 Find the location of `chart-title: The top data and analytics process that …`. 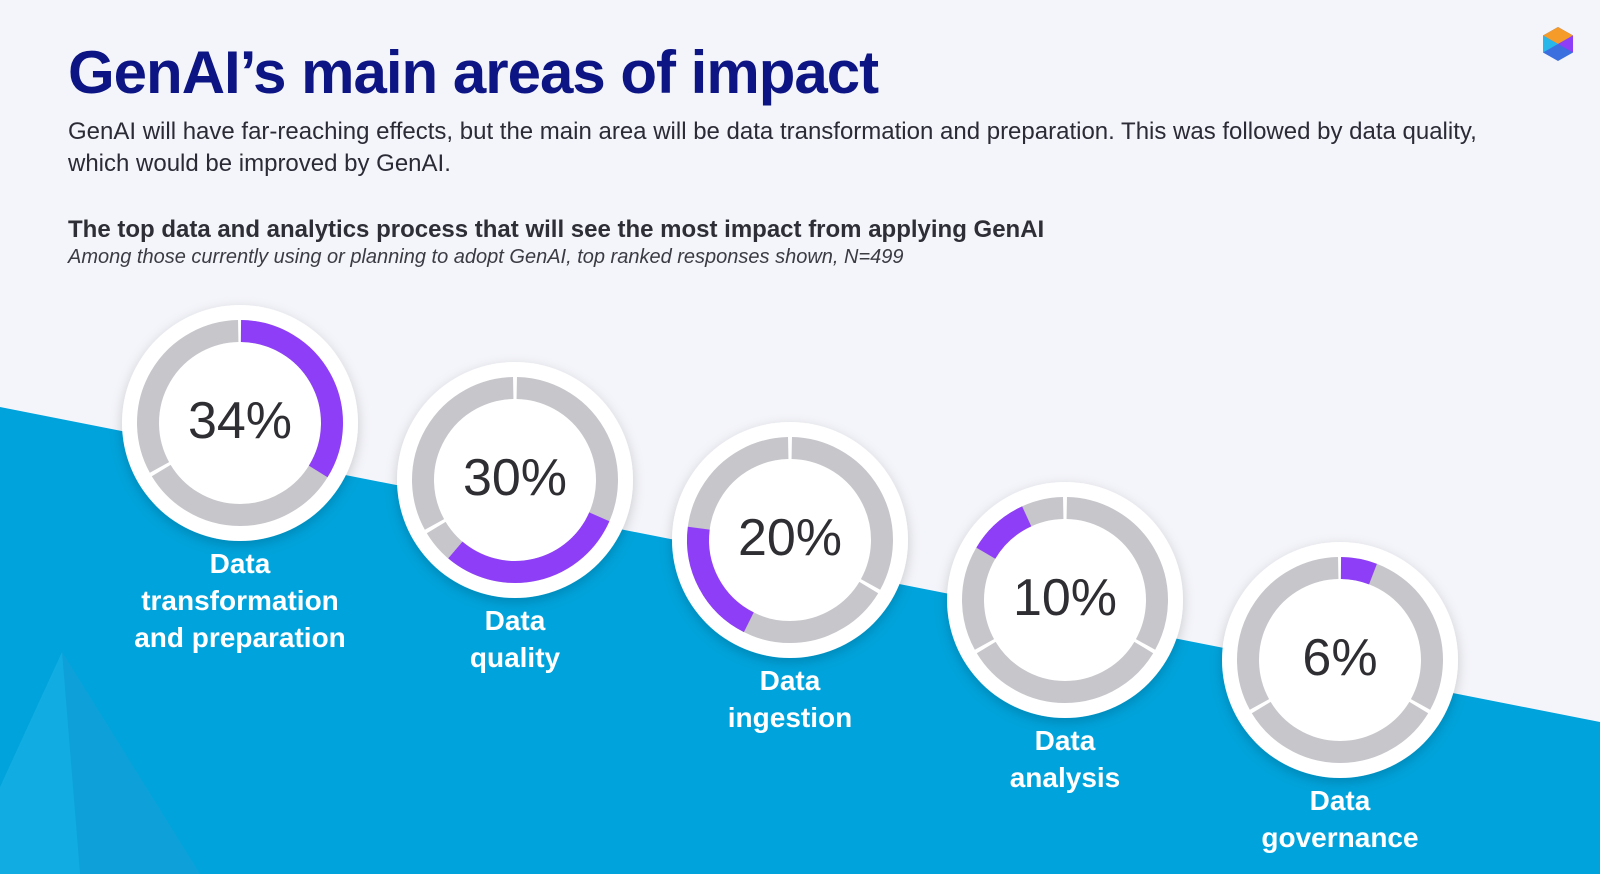

chart-title: The top data and analytics process that … is located at coordinates (556, 229).